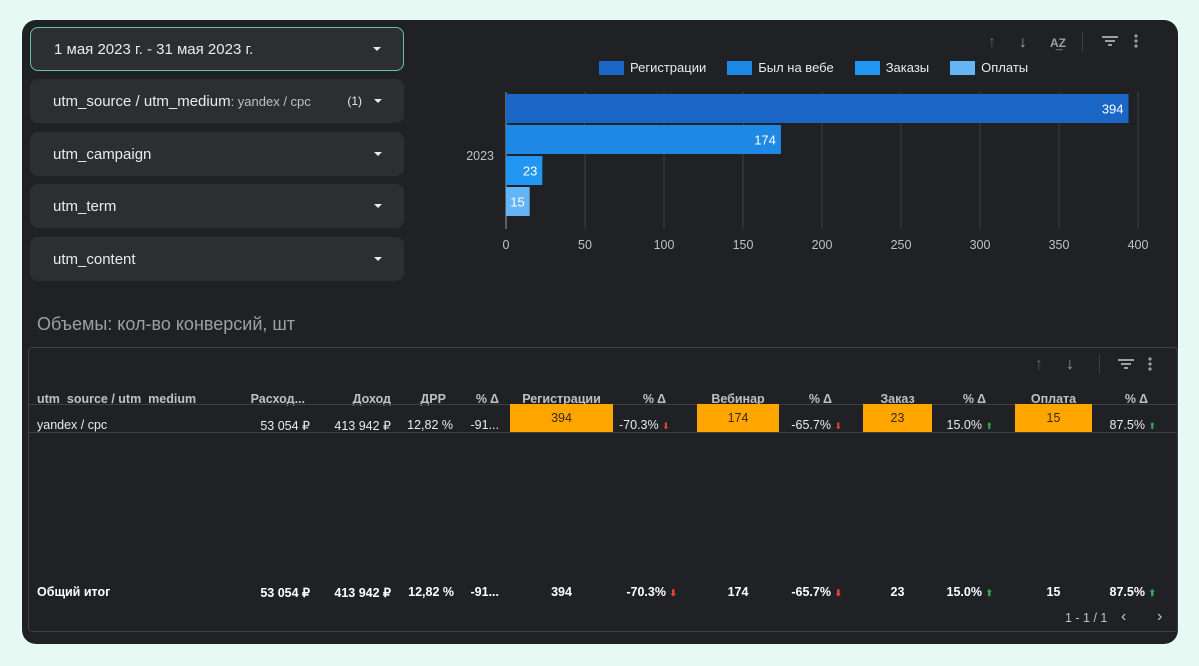  Describe the element at coordinates (117, 399) in the screenshot. I see `column-header: utm_source / utm_medium` at that location.